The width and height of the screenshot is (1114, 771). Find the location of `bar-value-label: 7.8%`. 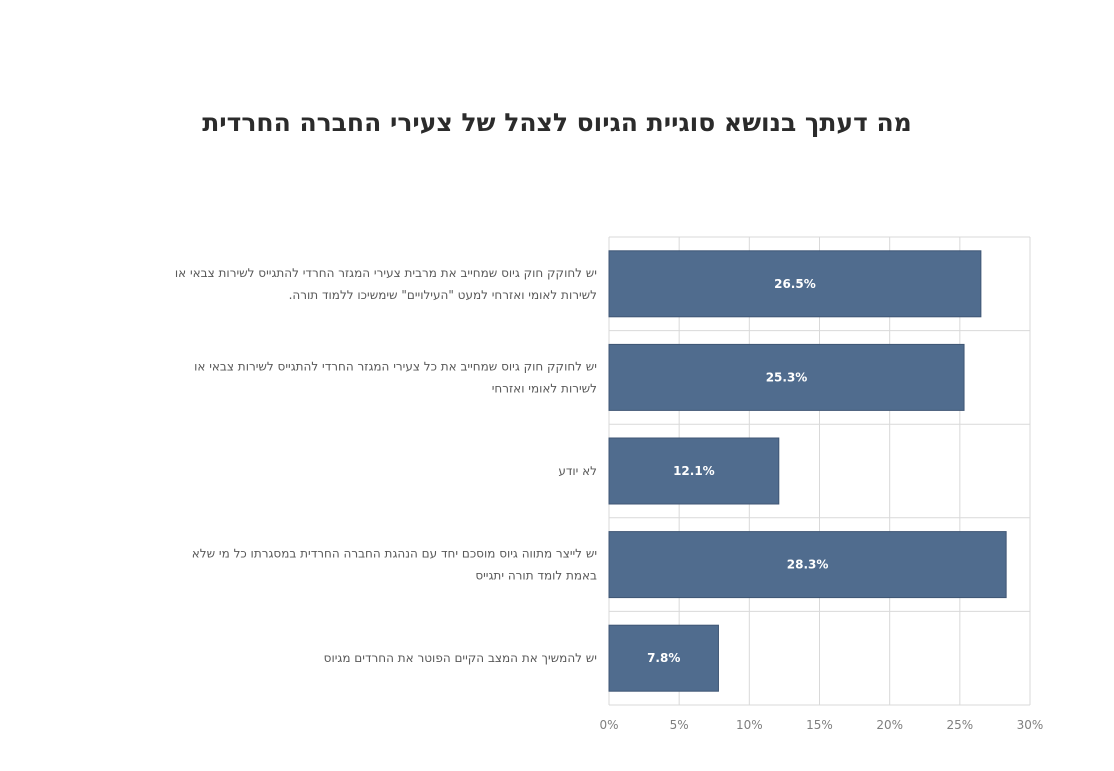

bar-value-label: 7.8% is located at coordinates (663, 658).